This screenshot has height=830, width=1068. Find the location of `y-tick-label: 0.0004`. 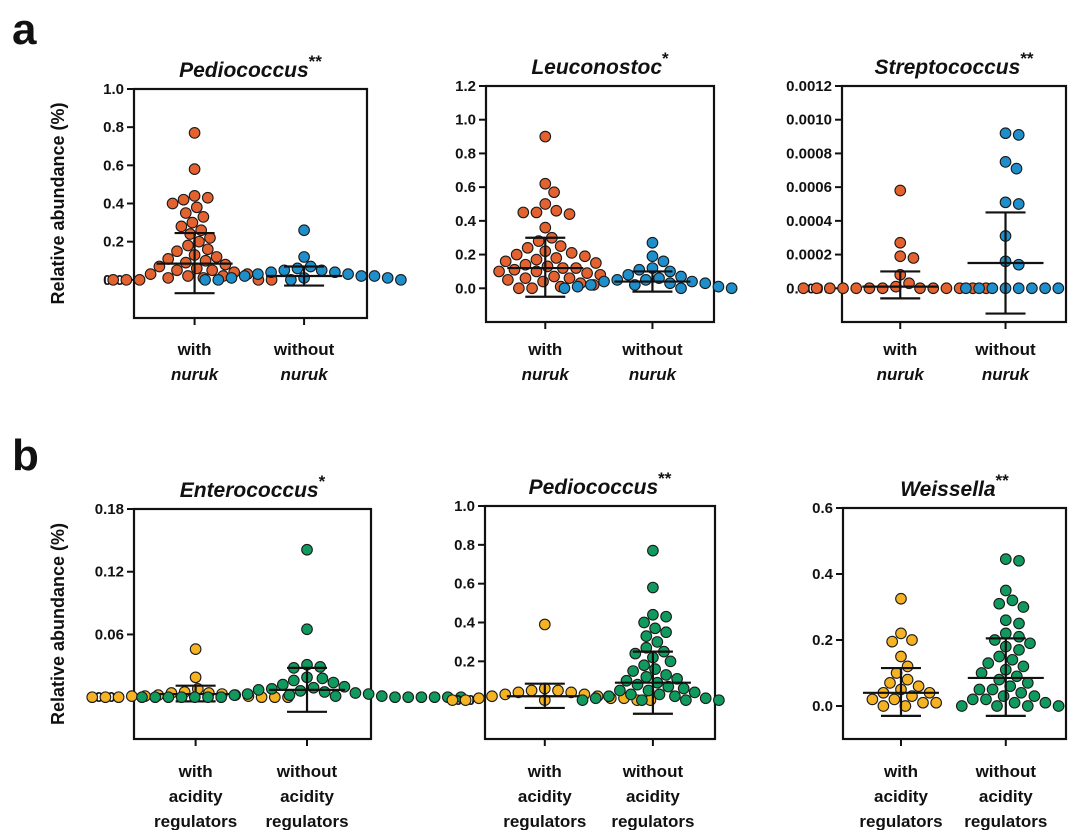

y-tick-label: 0.0004 is located at coordinates (809, 221).